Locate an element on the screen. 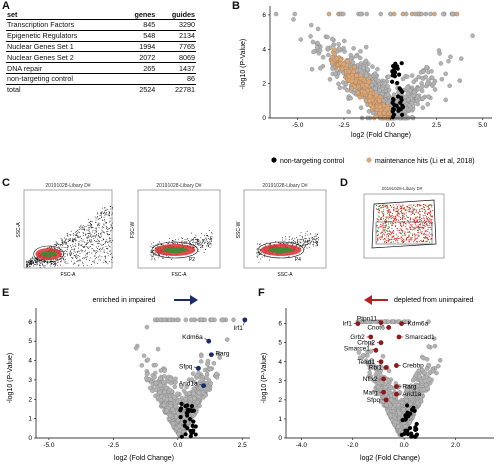 This screenshot has height=466, width=500. table-row: Transcription Factors 845 3290 is located at coordinates (101, 25).